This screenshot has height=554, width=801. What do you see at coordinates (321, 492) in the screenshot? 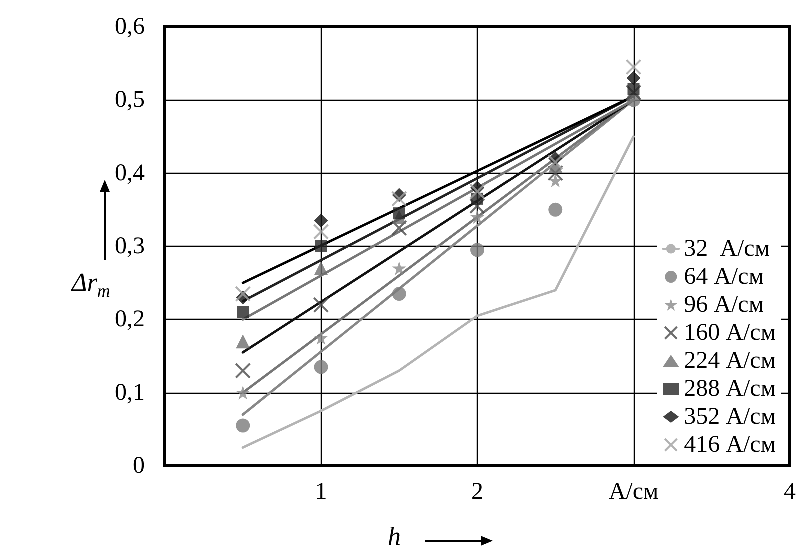
I see `x-tick-label: 1` at bounding box center [321, 492].